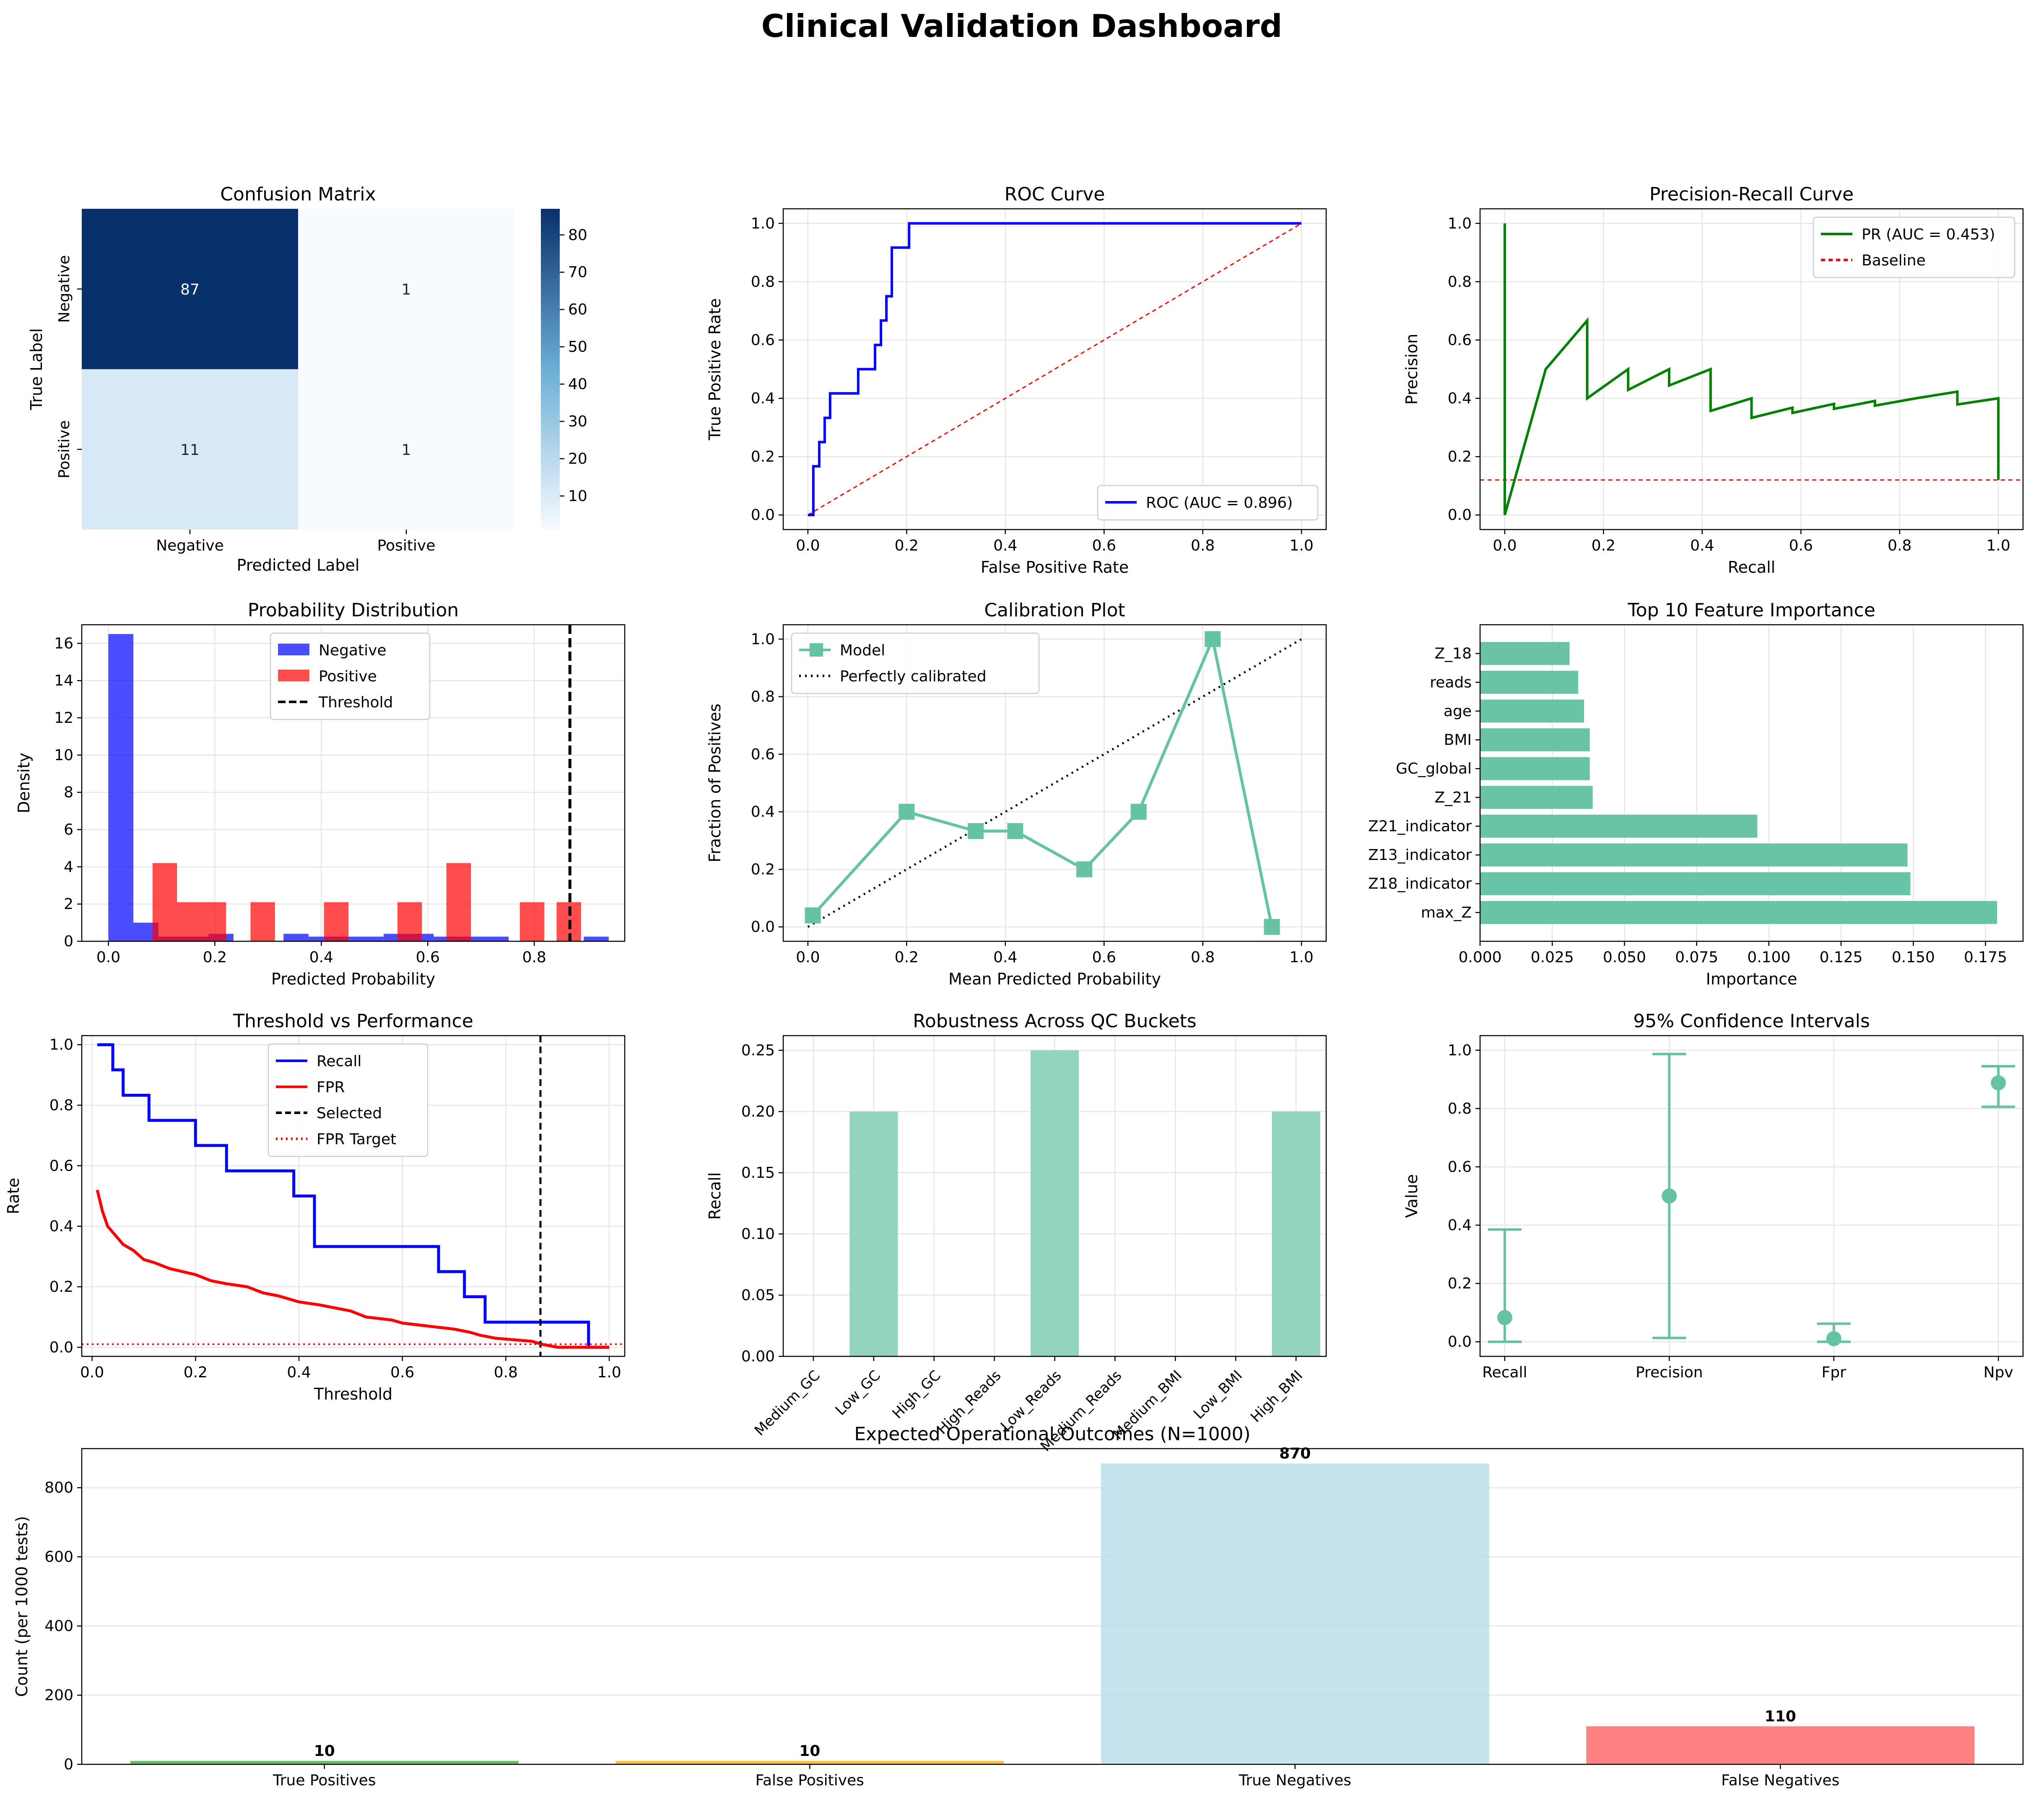 This screenshot has width=2044, height=1805. I want to click on y-tick-label: 16, so click(63, 643).